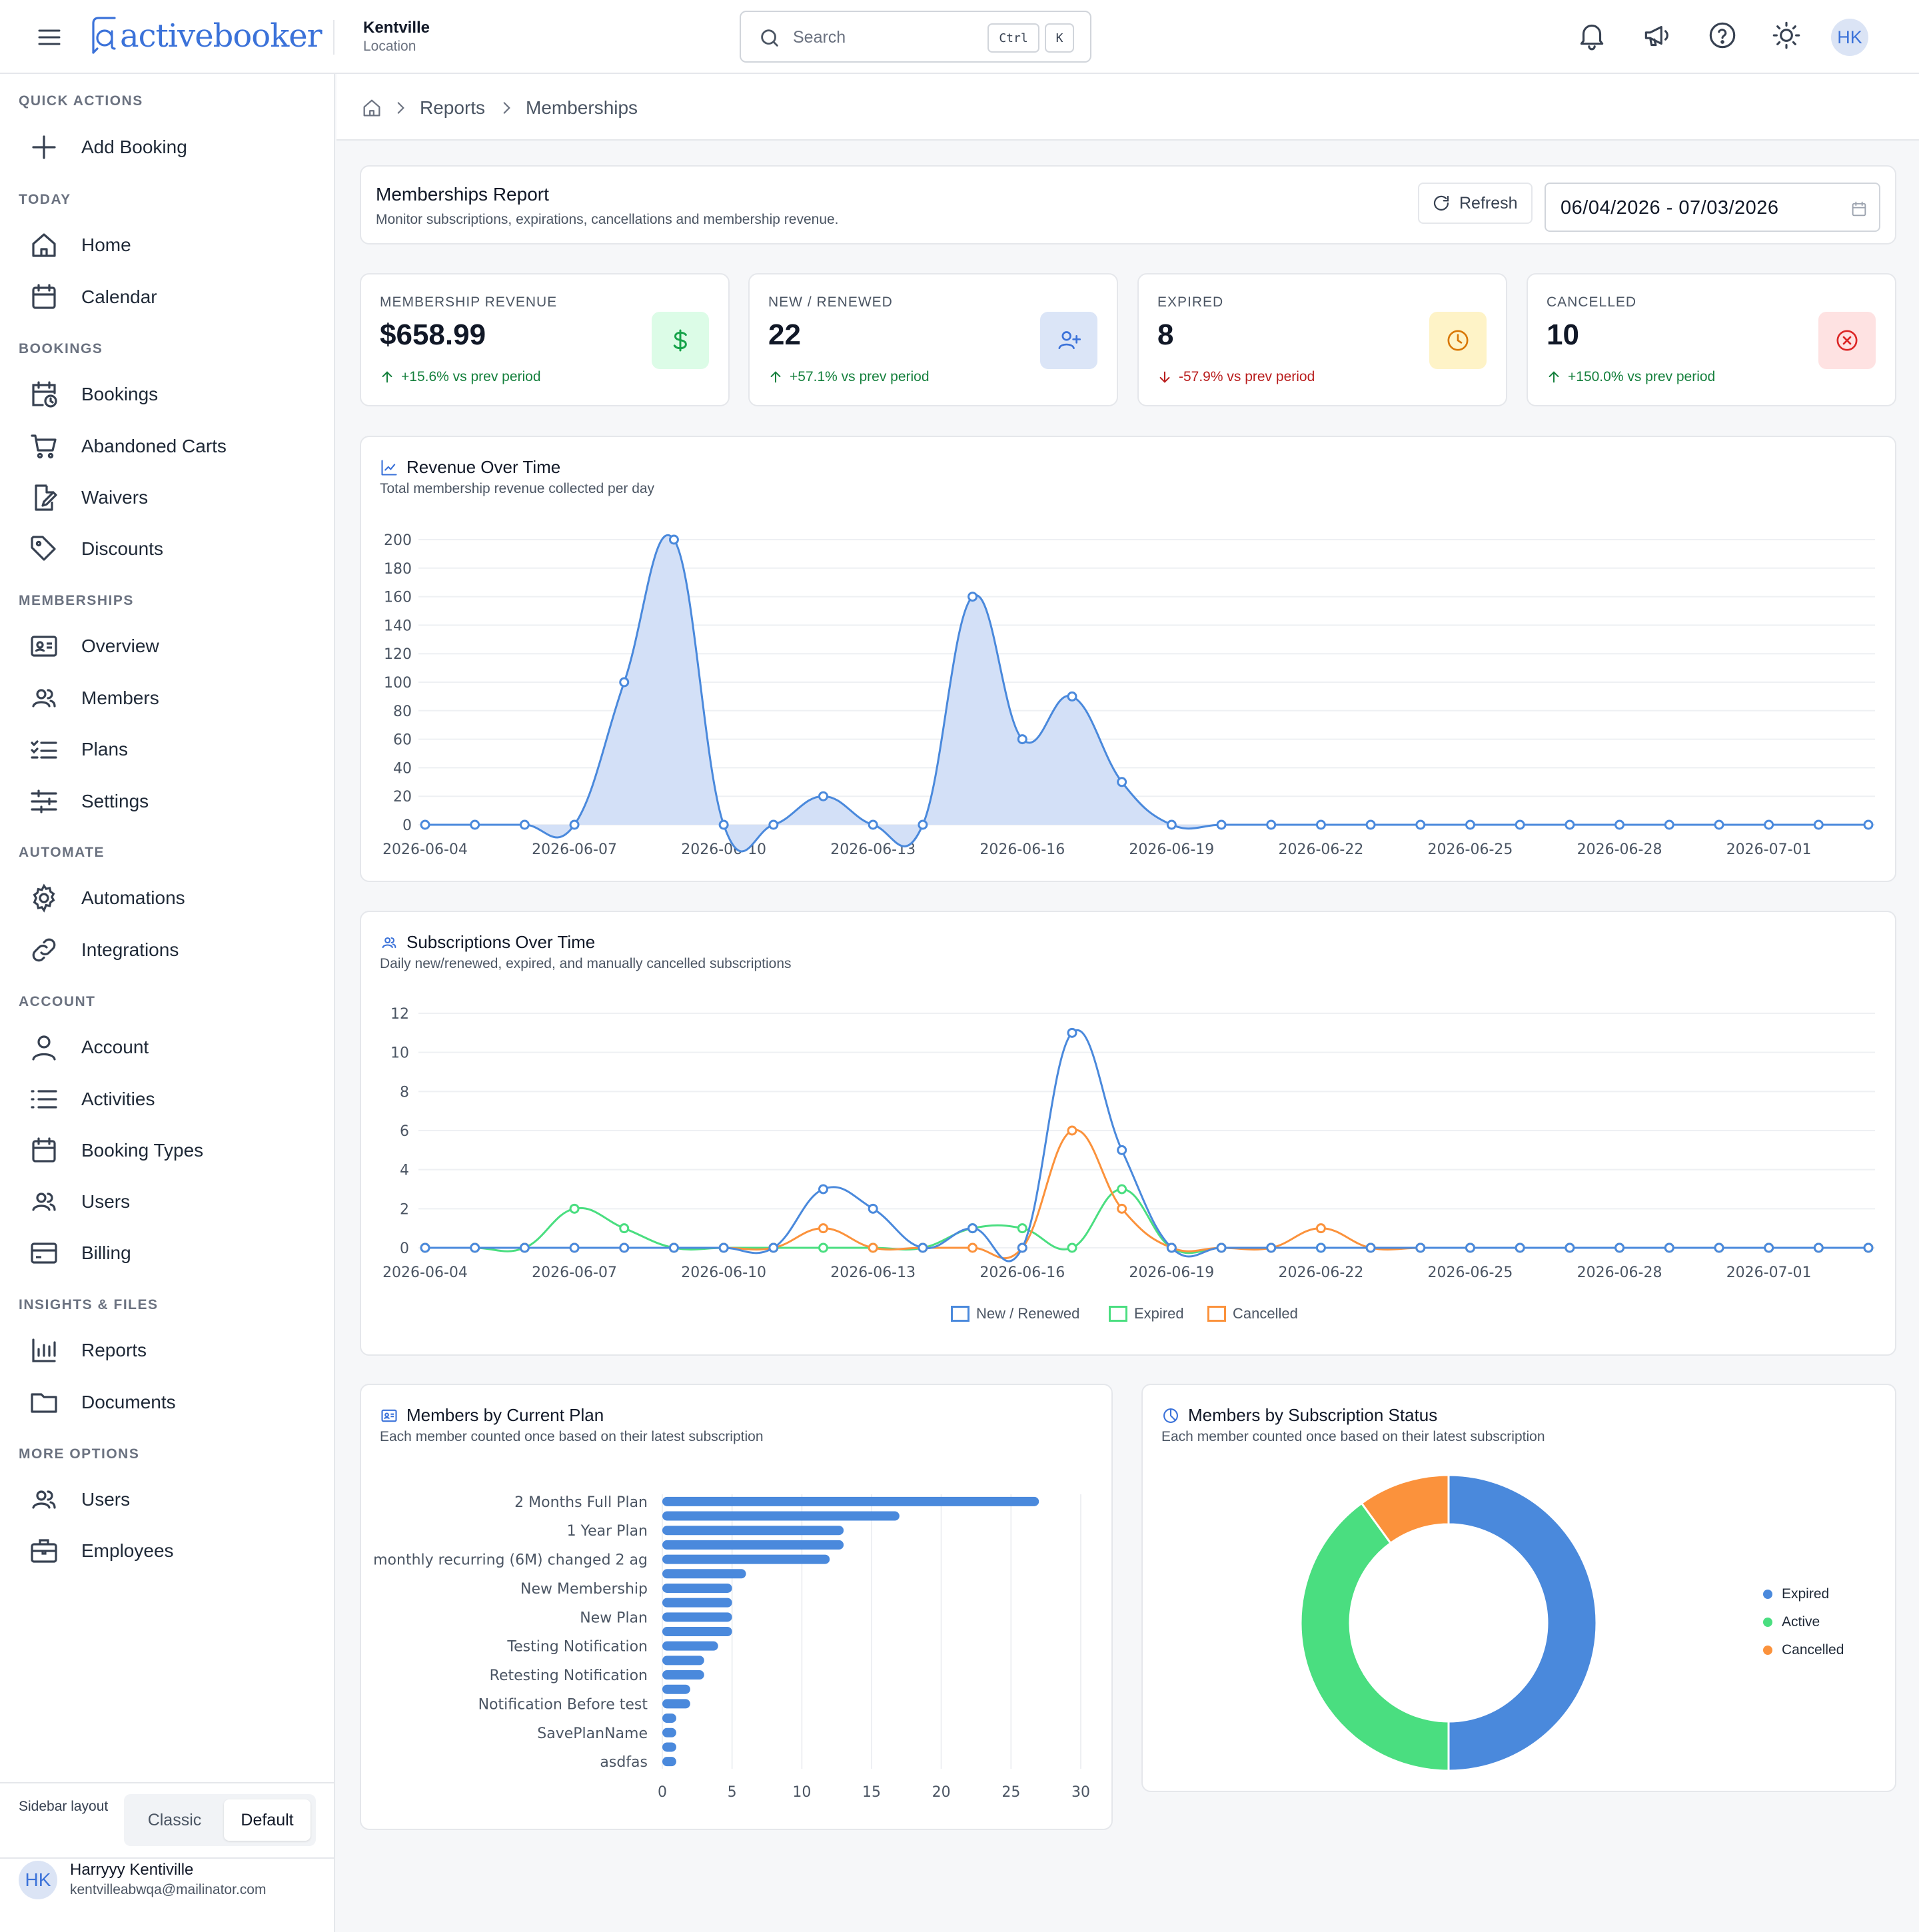  What do you see at coordinates (174, 1819) in the screenshot?
I see `layout-option-classic: Classic` at bounding box center [174, 1819].